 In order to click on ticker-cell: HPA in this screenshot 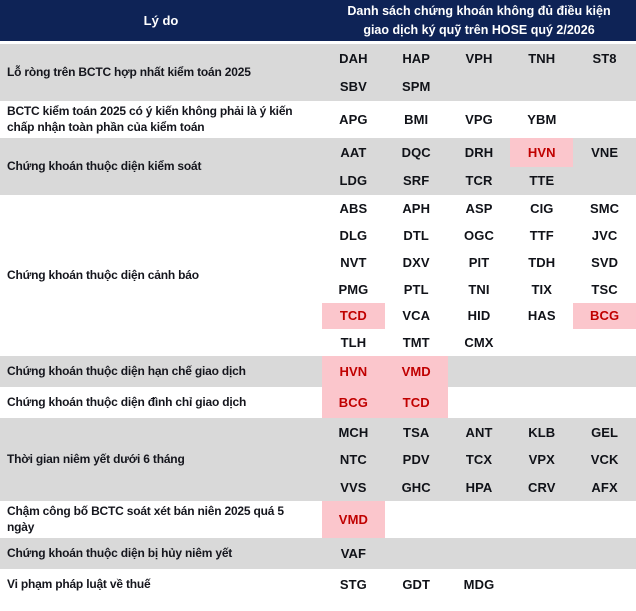, I will do `click(479, 487)`.